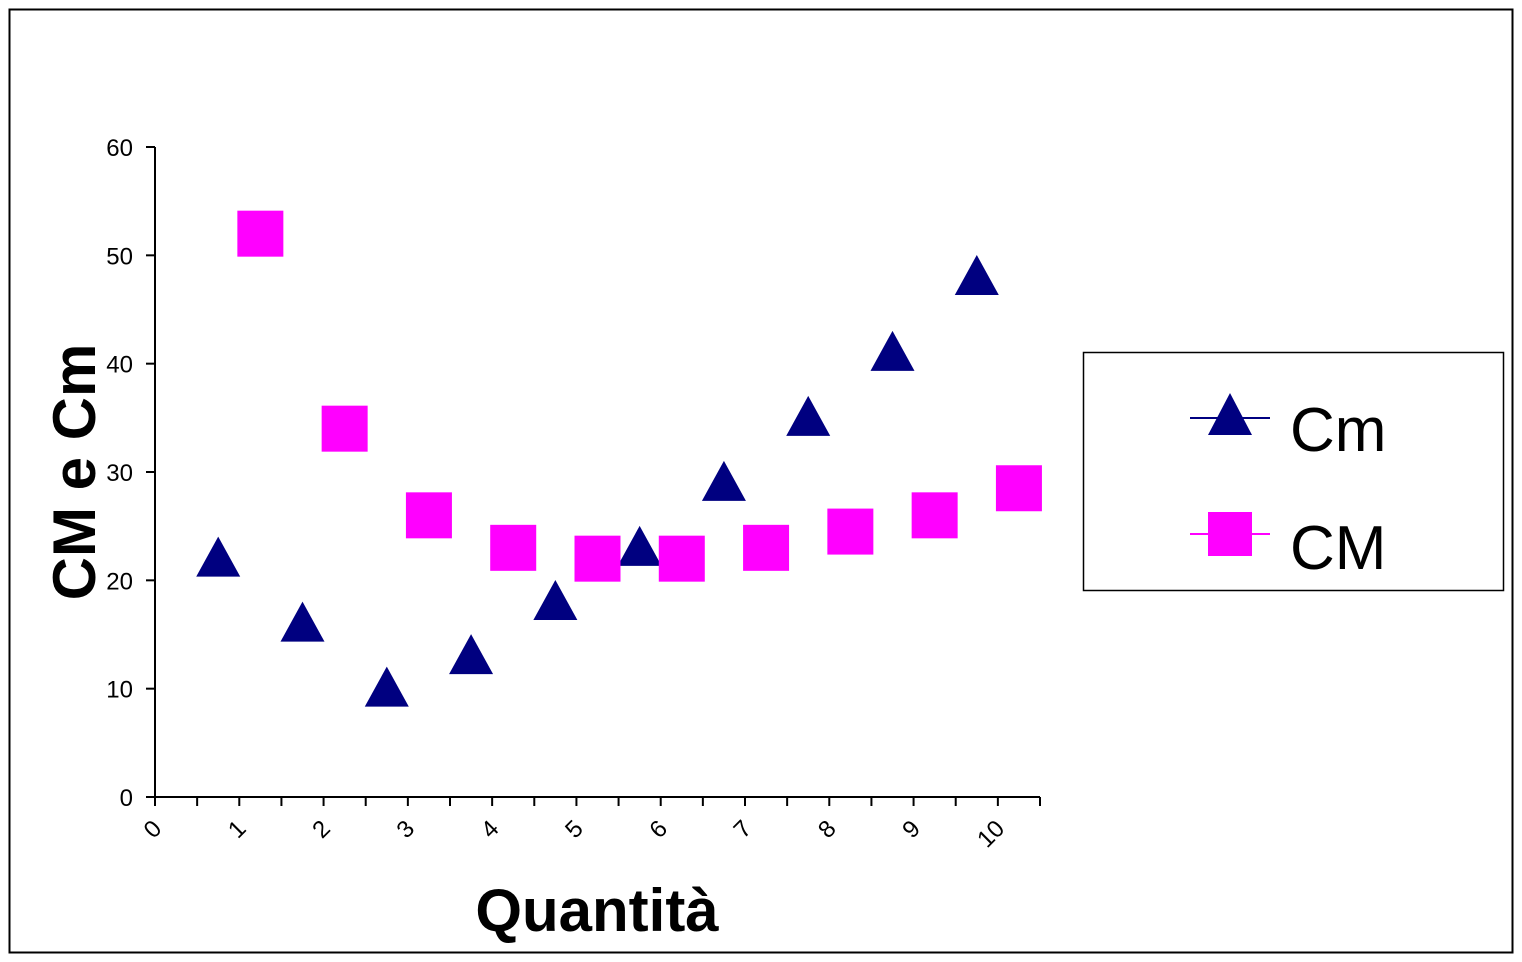 Image resolution: width=1522 pixels, height=962 pixels. I want to click on legend-entry-cm: Cm, so click(1288, 429).